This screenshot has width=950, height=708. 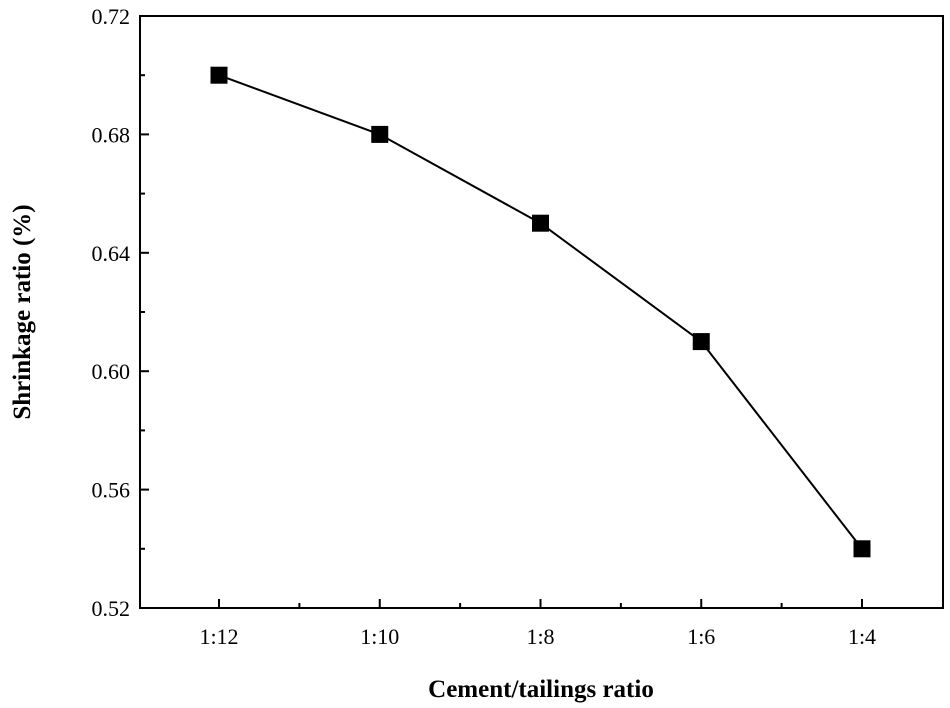 What do you see at coordinates (541, 689) in the screenshot?
I see `x-axis-title: Cement/tailings ratio` at bounding box center [541, 689].